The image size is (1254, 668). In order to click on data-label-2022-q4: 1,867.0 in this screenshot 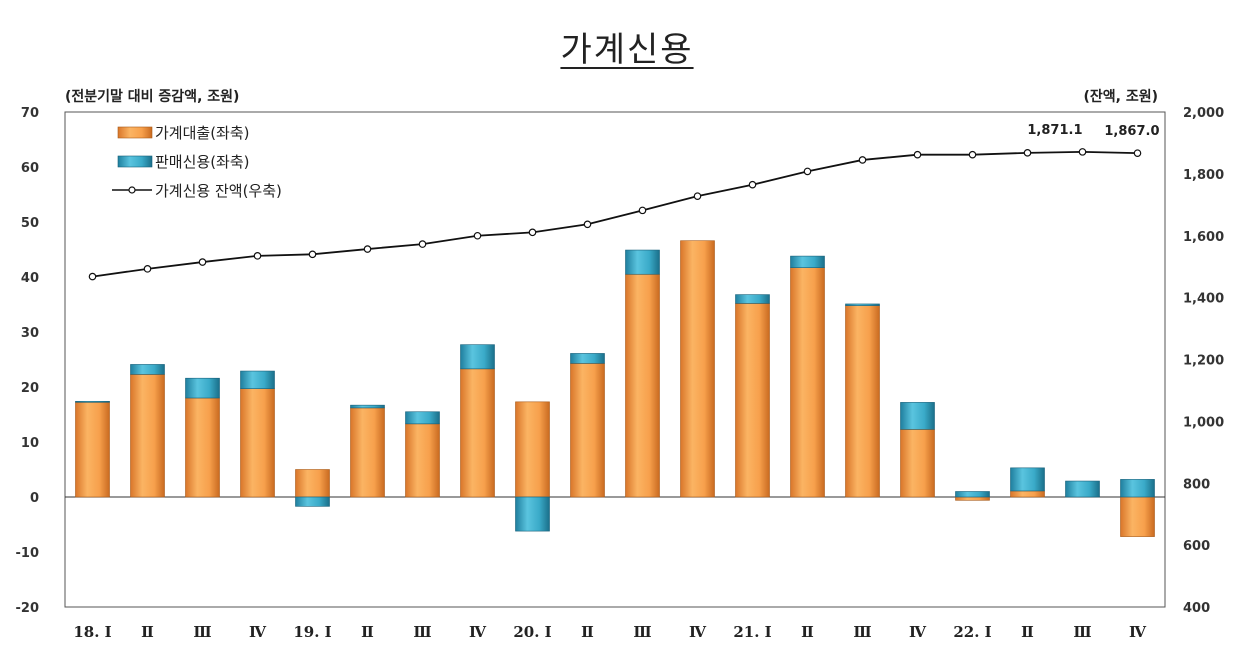, I will do `click(1131, 131)`.